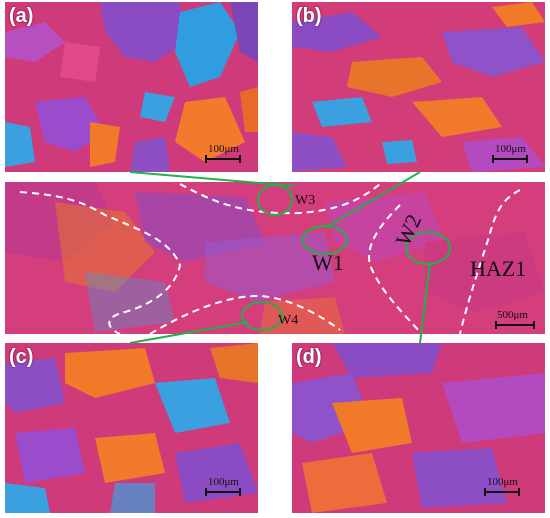 The height and width of the screenshot is (518, 550). What do you see at coordinates (223, 482) in the screenshot?
I see `scale-label-c: 100μm` at bounding box center [223, 482].